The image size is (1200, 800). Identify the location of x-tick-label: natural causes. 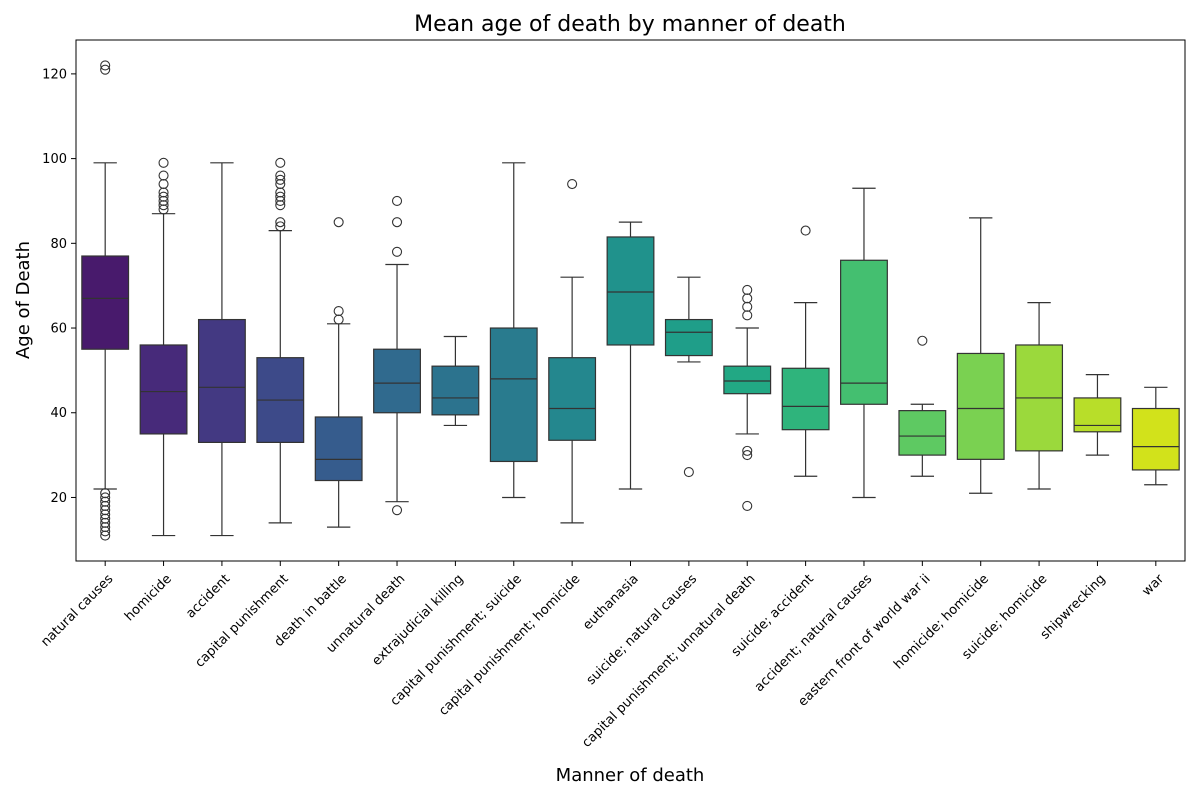
(77, 611).